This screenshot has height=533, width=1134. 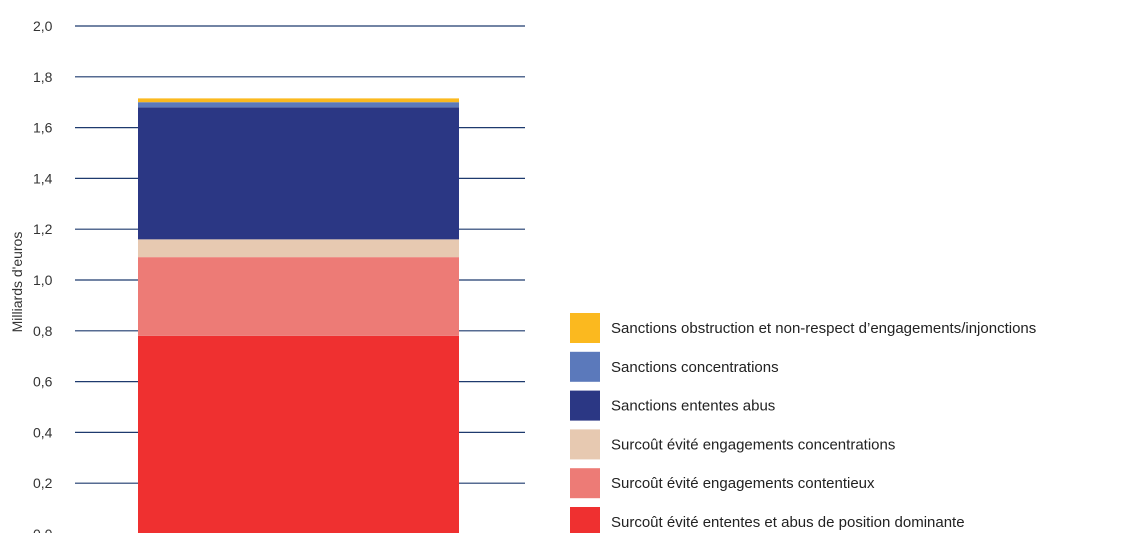 I want to click on legend-item: Sanctions ententes abus, so click(x=672, y=405).